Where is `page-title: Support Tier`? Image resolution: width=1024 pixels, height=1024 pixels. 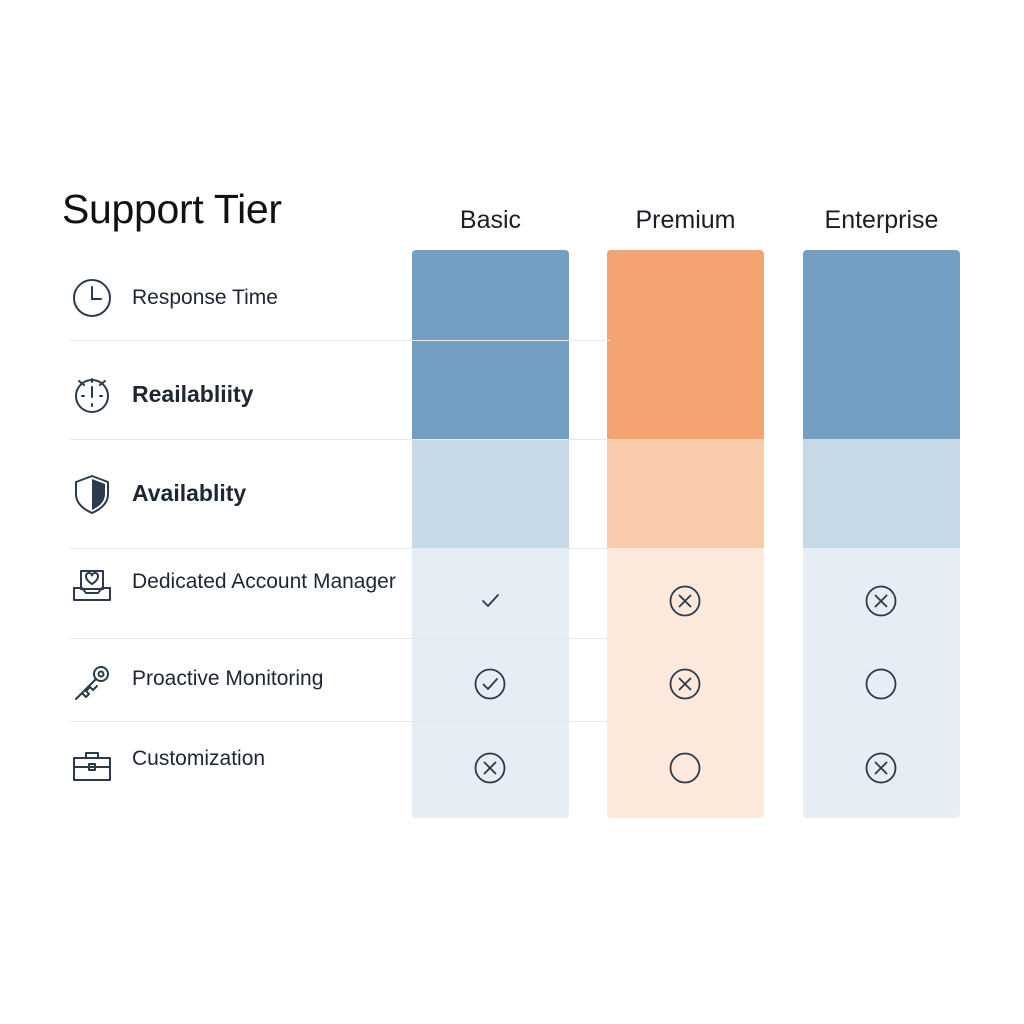
page-title: Support Tier is located at coordinates (172, 209).